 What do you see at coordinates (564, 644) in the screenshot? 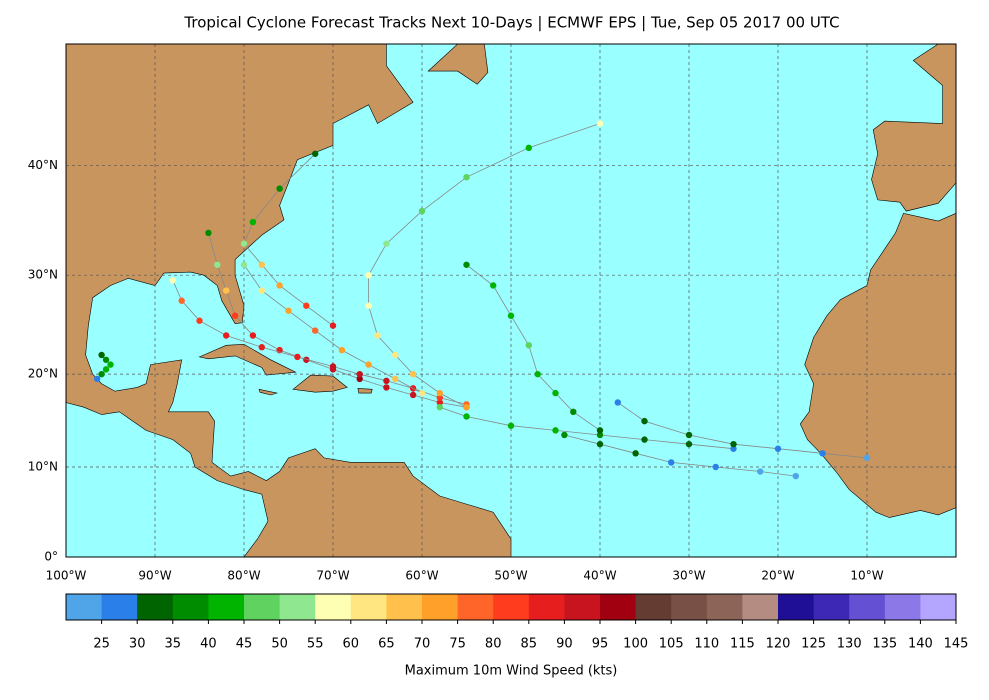
I see `colorbar-tick-label: 90` at bounding box center [564, 644].